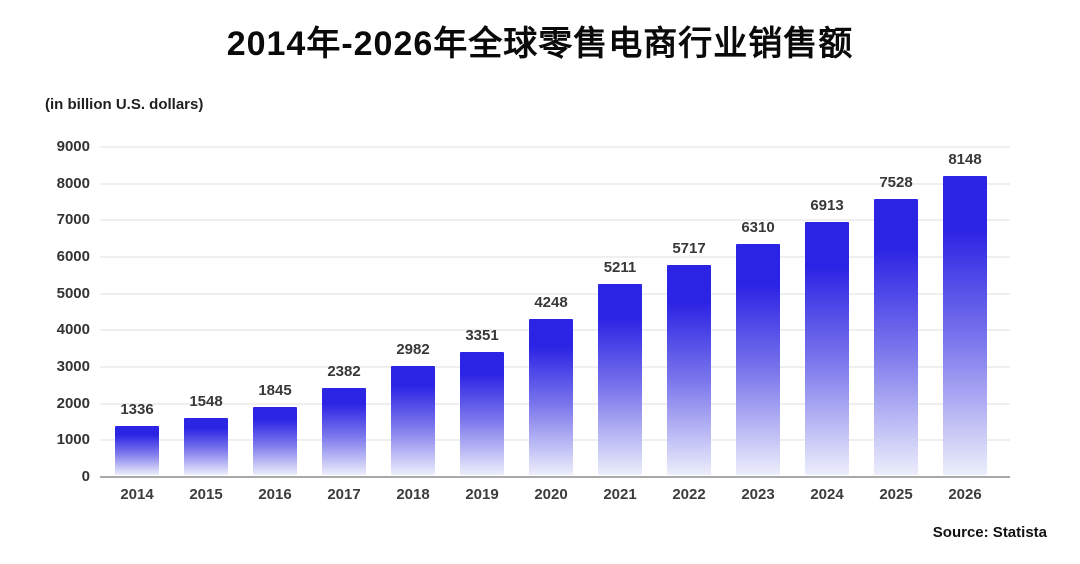 This screenshot has height=564, width=1080. What do you see at coordinates (73, 220) in the screenshot?
I see `y-tick-label-7000: 7000` at bounding box center [73, 220].